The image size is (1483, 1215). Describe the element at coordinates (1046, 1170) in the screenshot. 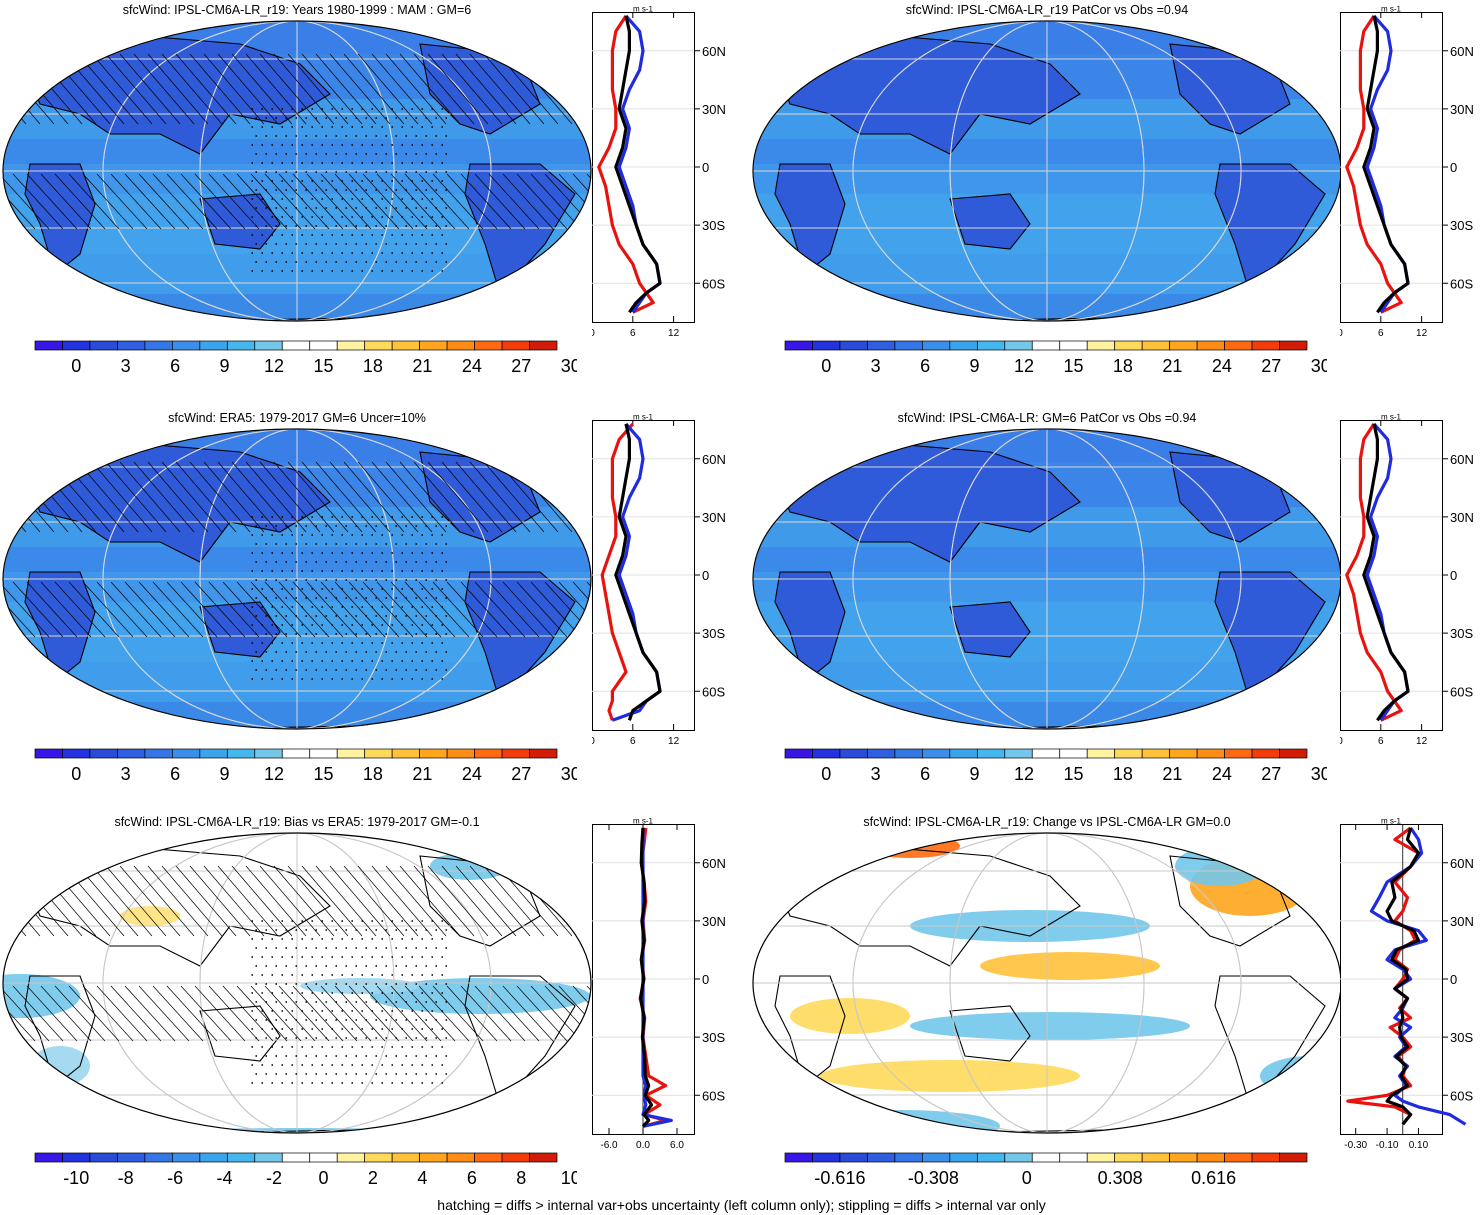

I see `colorbar: -0.616 -0.308 0 0.308 0.616` at that location.